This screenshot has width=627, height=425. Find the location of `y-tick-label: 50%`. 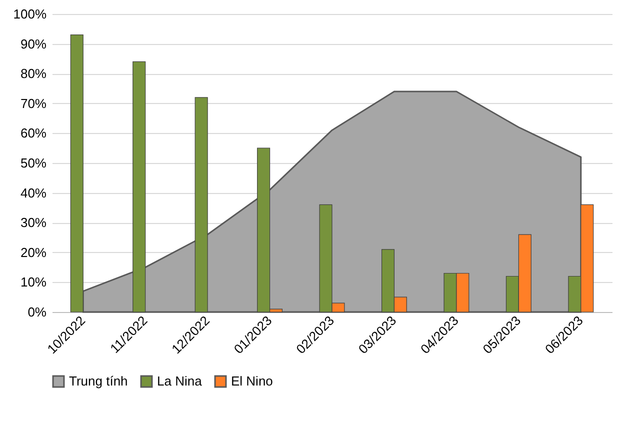

y-tick-label: 50% is located at coordinates (33, 163).